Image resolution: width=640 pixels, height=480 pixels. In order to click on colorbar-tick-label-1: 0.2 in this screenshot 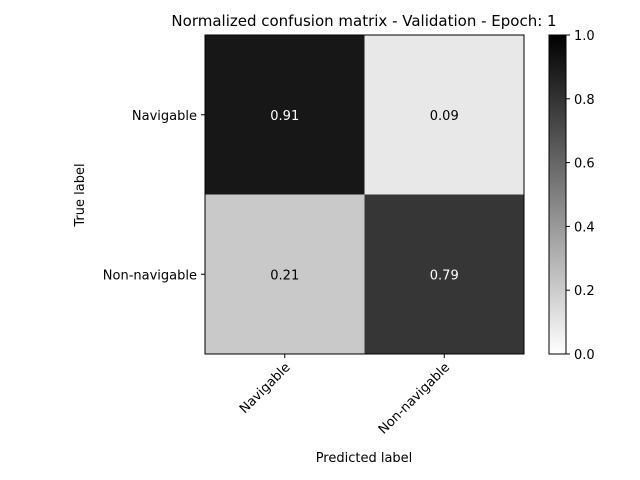, I will do `click(584, 291)`.